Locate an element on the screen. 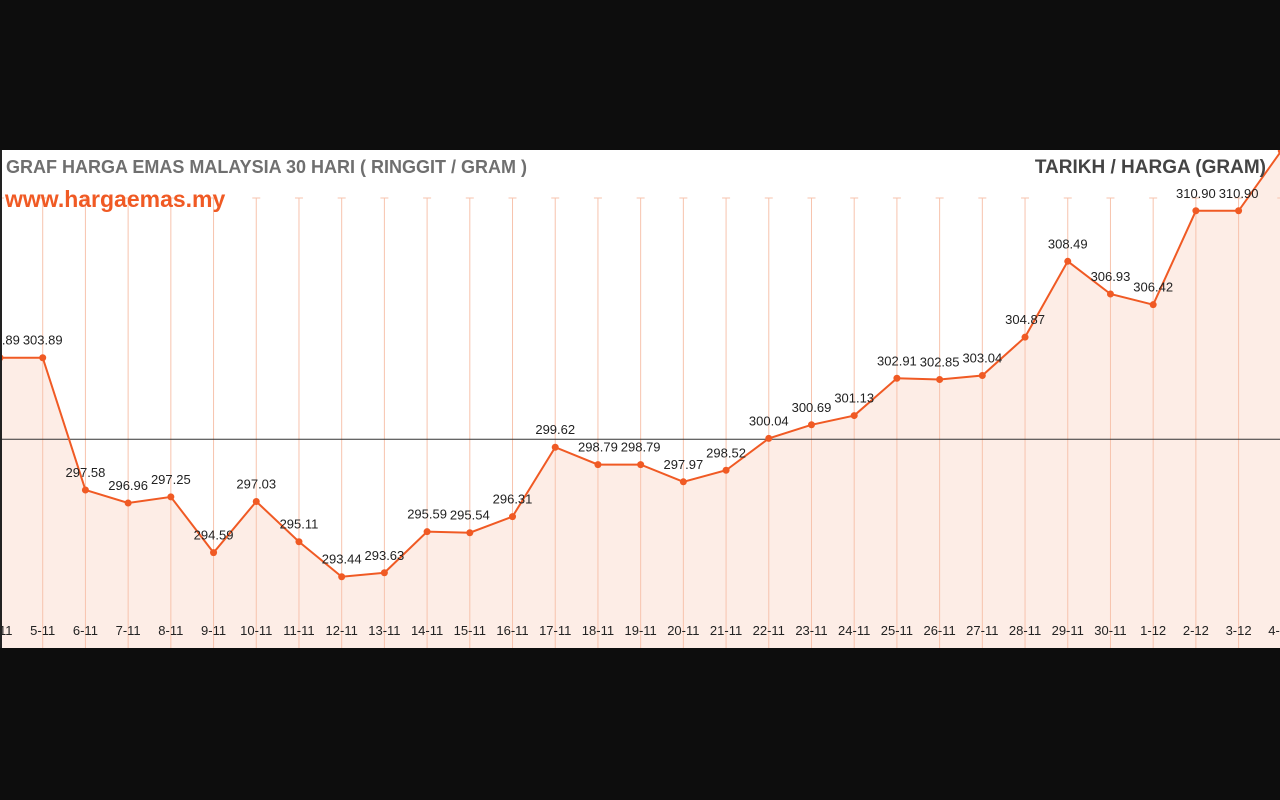 This screenshot has width=1280, height=800. legend-label: TARIKH / HARGA (GRAM) is located at coordinates (1150, 167).